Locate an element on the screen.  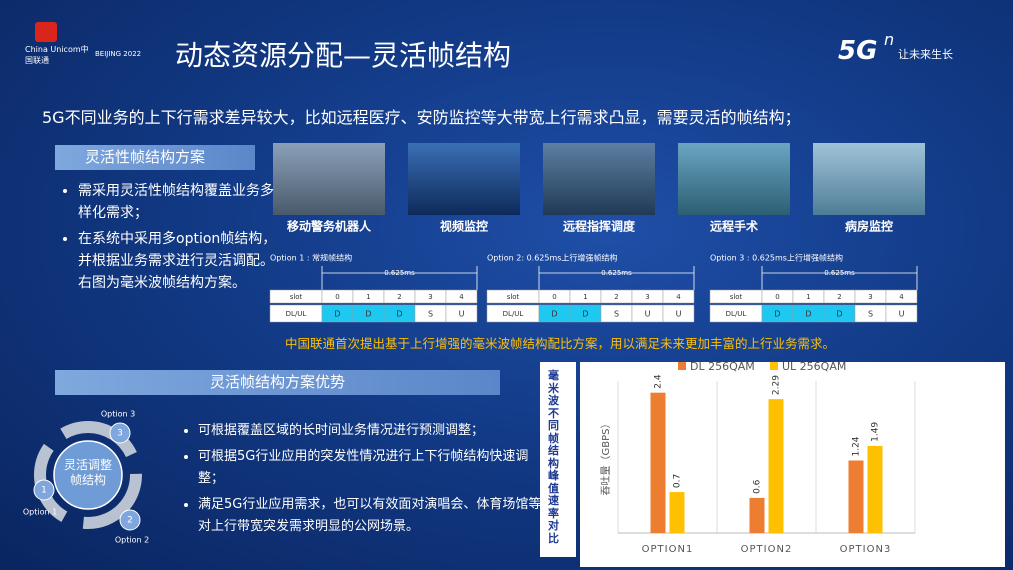
option-label: Option 1 : 常规帧结构 is located at coordinates (311, 258).